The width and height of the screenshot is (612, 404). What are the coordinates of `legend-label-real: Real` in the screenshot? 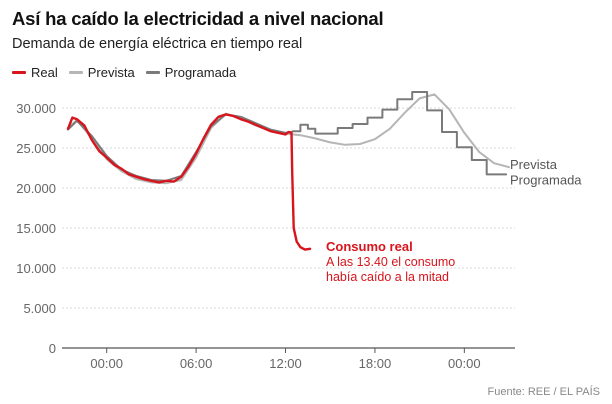 It's located at (44, 72).